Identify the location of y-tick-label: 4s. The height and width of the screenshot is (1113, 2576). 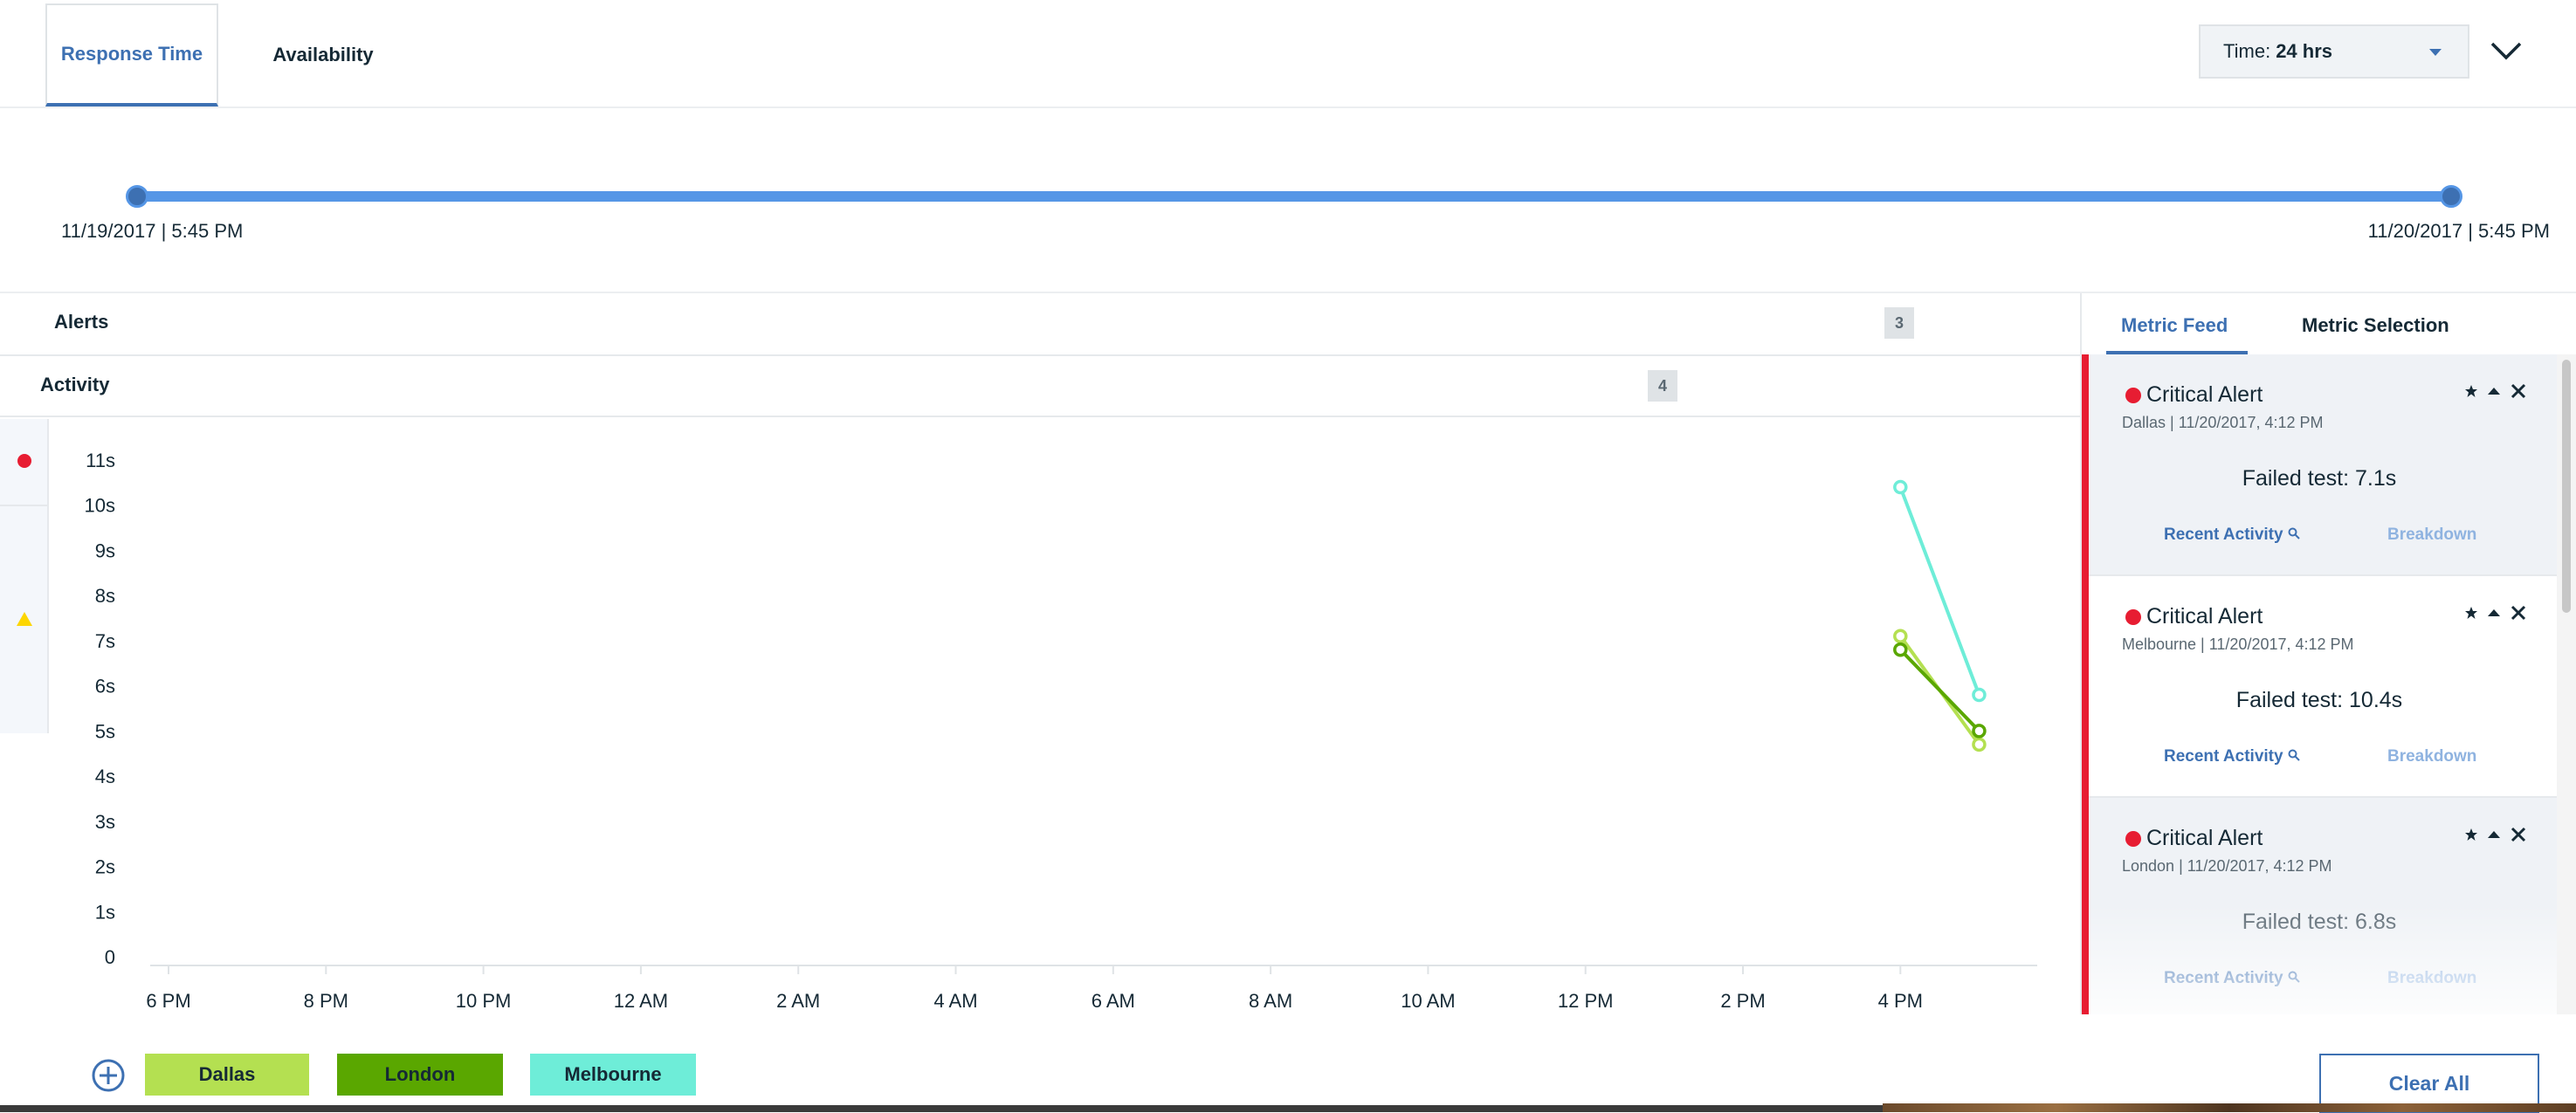
(105, 776).